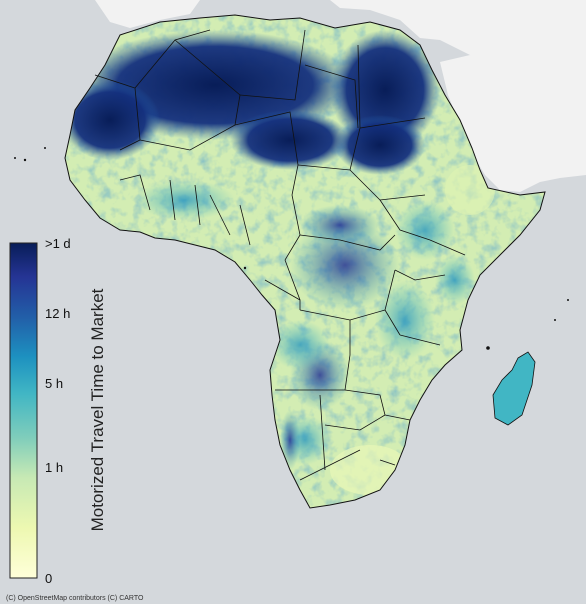 The width and height of the screenshot is (586, 604). I want to click on colorbar-tick-0: 0, so click(49, 578).